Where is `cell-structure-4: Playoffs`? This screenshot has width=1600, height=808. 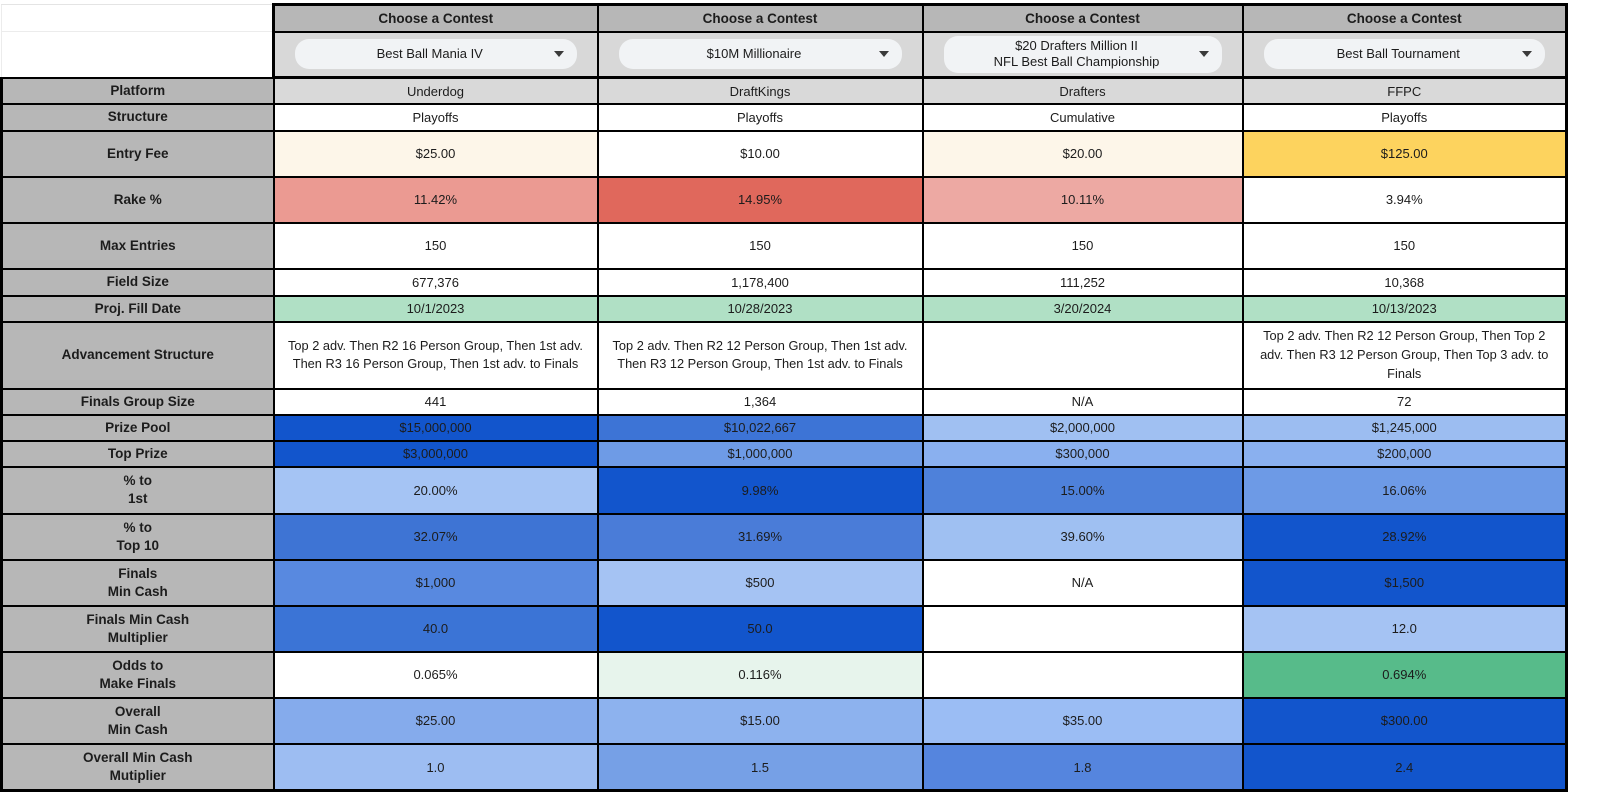 cell-structure-4: Playoffs is located at coordinates (1404, 117).